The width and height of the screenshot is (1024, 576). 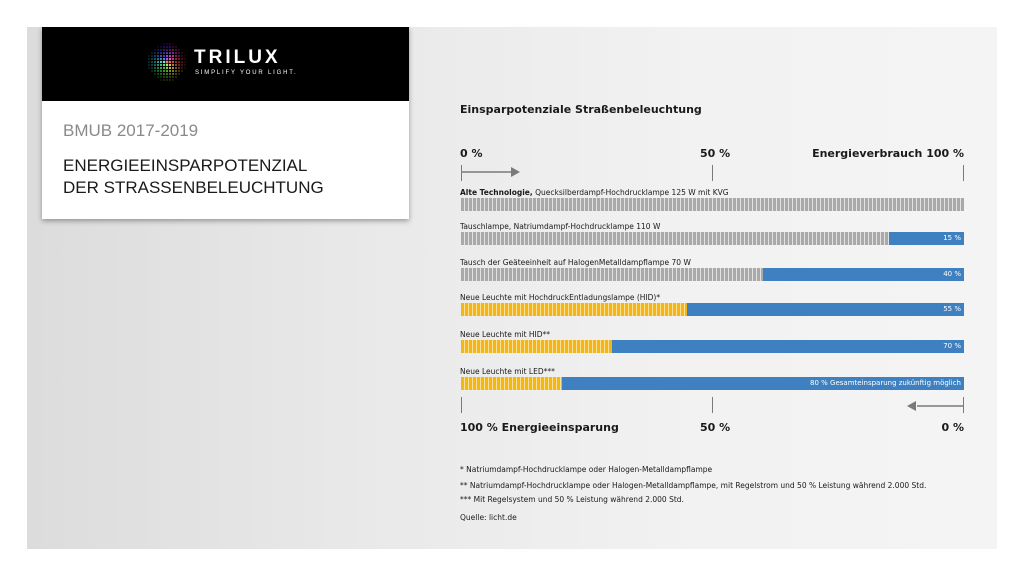 I want to click on brand-name: TRILUX, so click(x=237, y=57).